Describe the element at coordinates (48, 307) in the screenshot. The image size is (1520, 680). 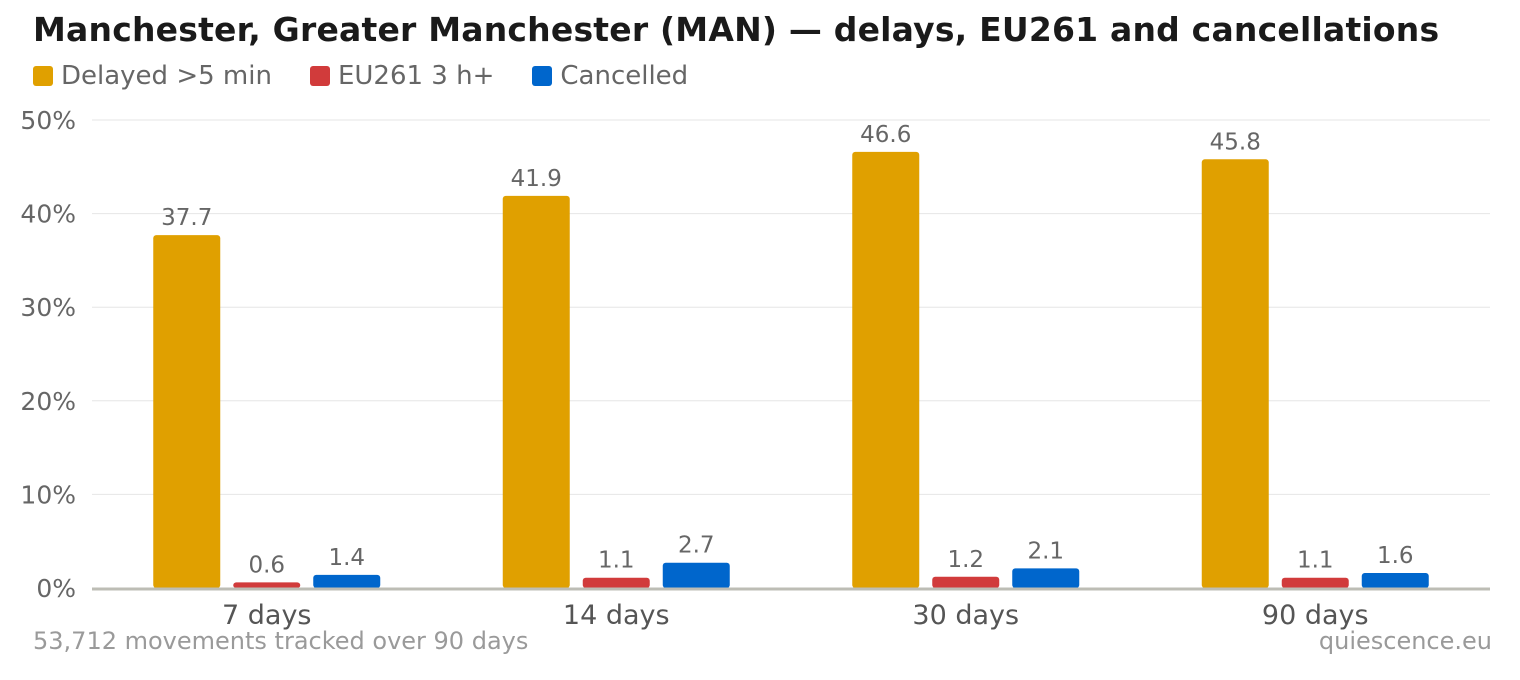
I see `y-tick-label: 30%` at that location.